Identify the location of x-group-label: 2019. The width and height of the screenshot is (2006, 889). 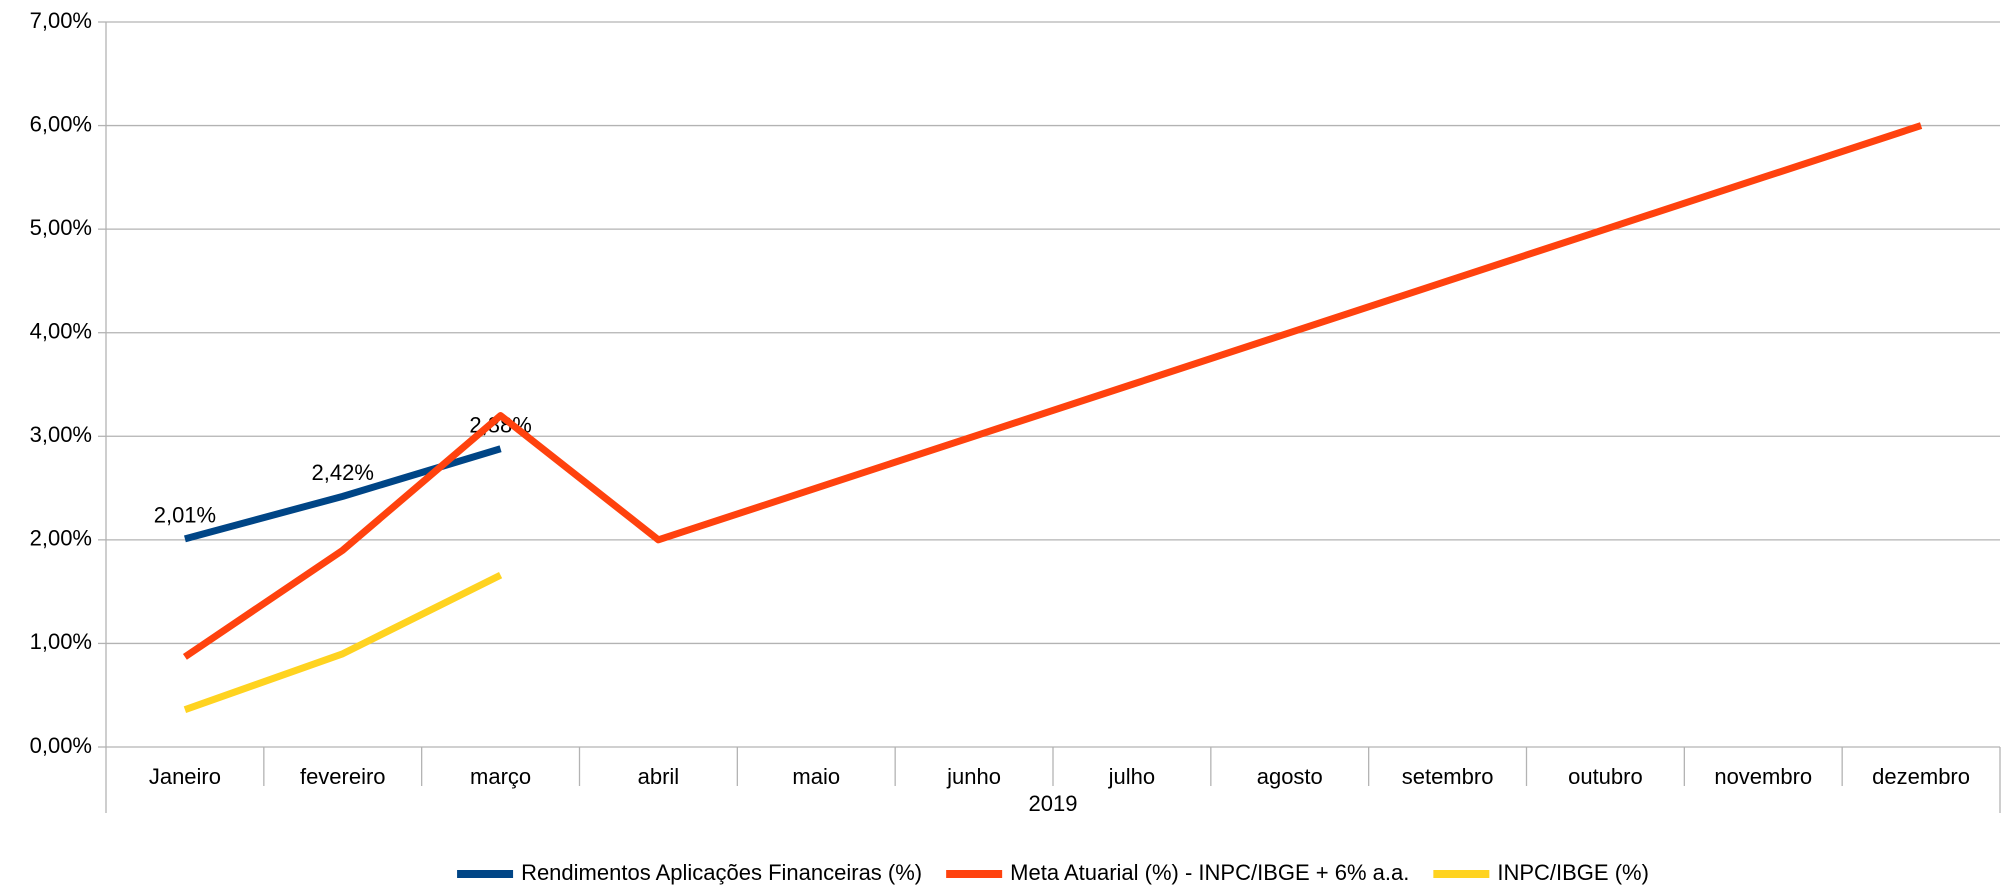
(1053, 803).